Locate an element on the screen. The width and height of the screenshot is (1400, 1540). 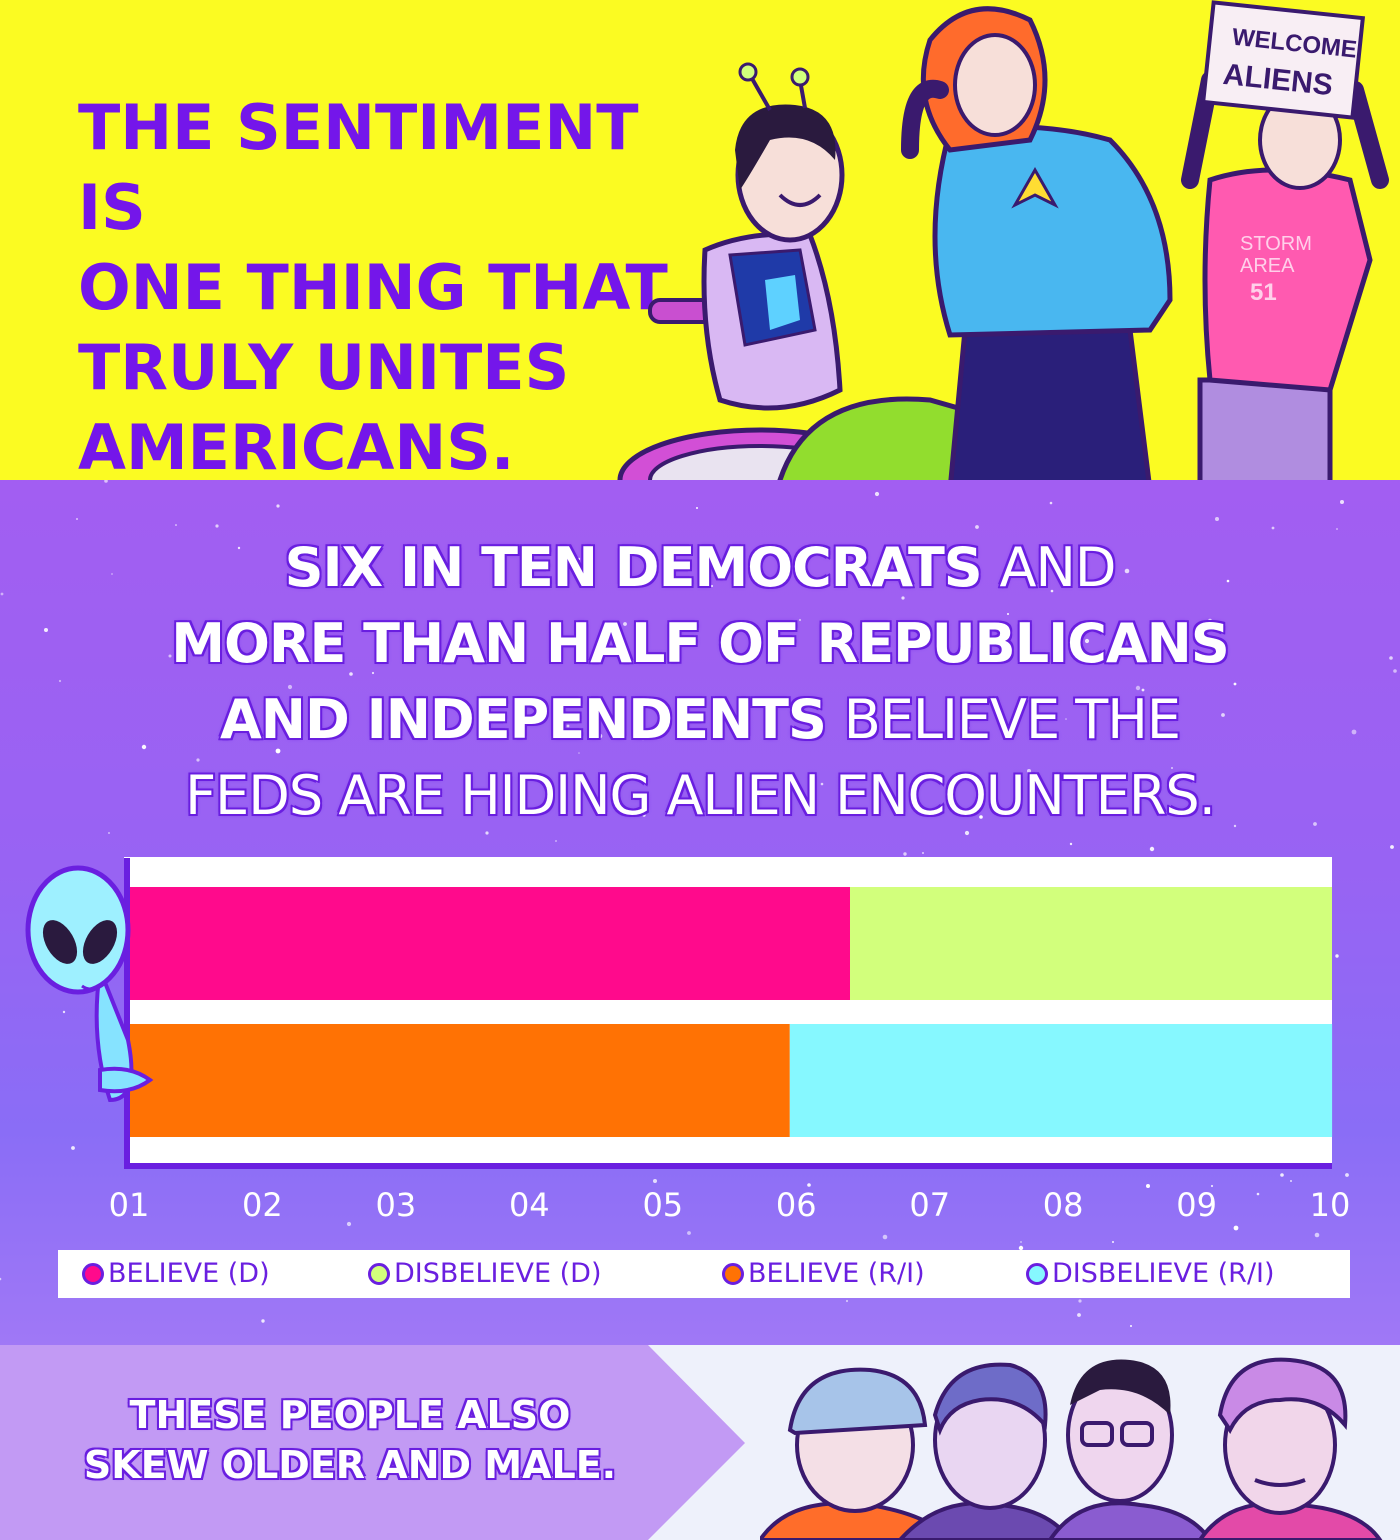
shirt-text: 51 is located at coordinates (1263, 292).